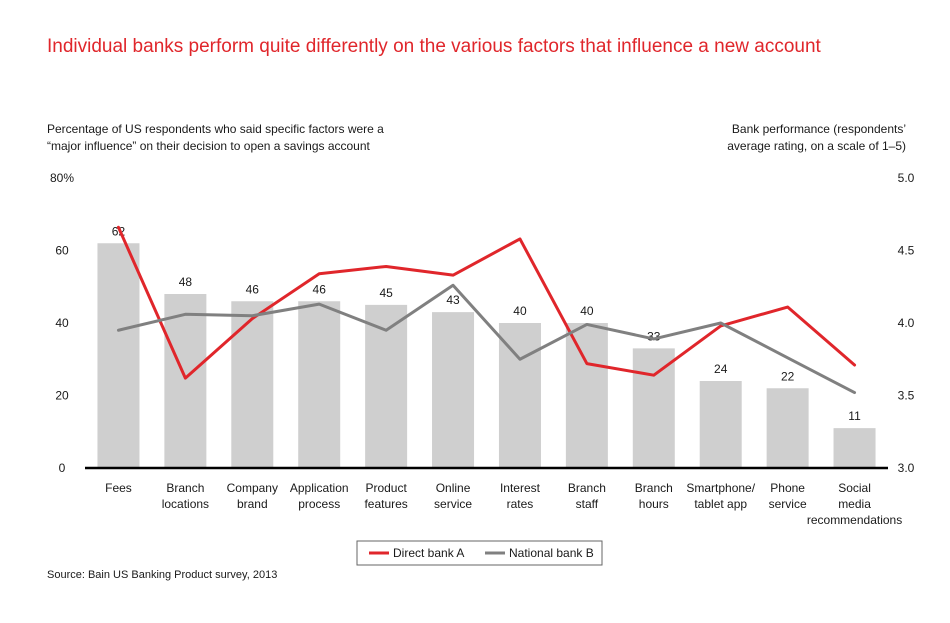 This screenshot has width=950, height=623. What do you see at coordinates (906, 178) in the screenshot?
I see `right-y-tick-4: 5.0` at bounding box center [906, 178].